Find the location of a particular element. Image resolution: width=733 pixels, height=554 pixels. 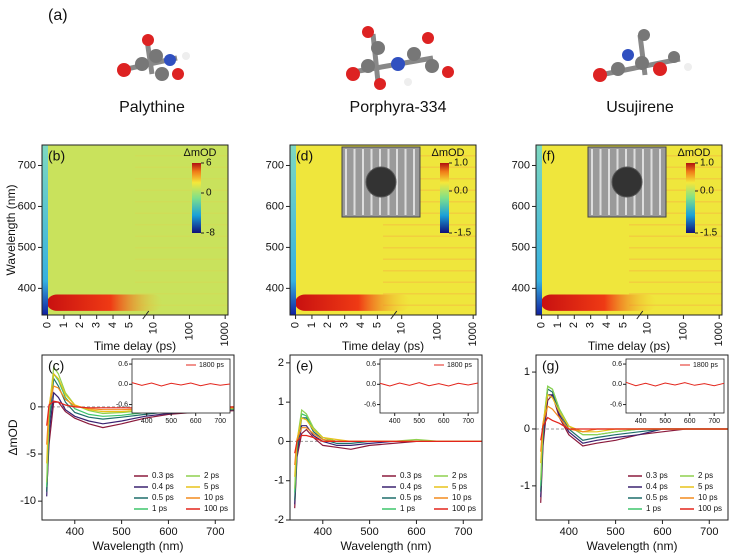

x-tick-label: 0 is located at coordinates (541, 325).